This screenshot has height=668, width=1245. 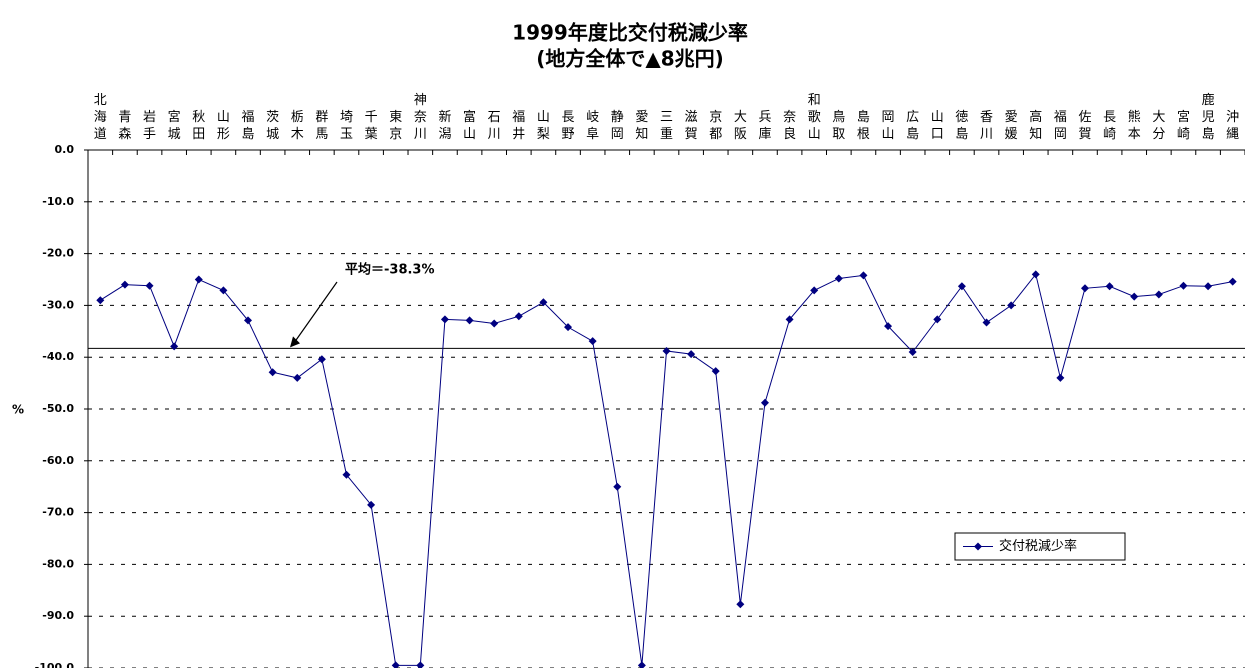 What do you see at coordinates (100, 117) in the screenshot?
I see `x-tick-label: 北海道` at bounding box center [100, 117].